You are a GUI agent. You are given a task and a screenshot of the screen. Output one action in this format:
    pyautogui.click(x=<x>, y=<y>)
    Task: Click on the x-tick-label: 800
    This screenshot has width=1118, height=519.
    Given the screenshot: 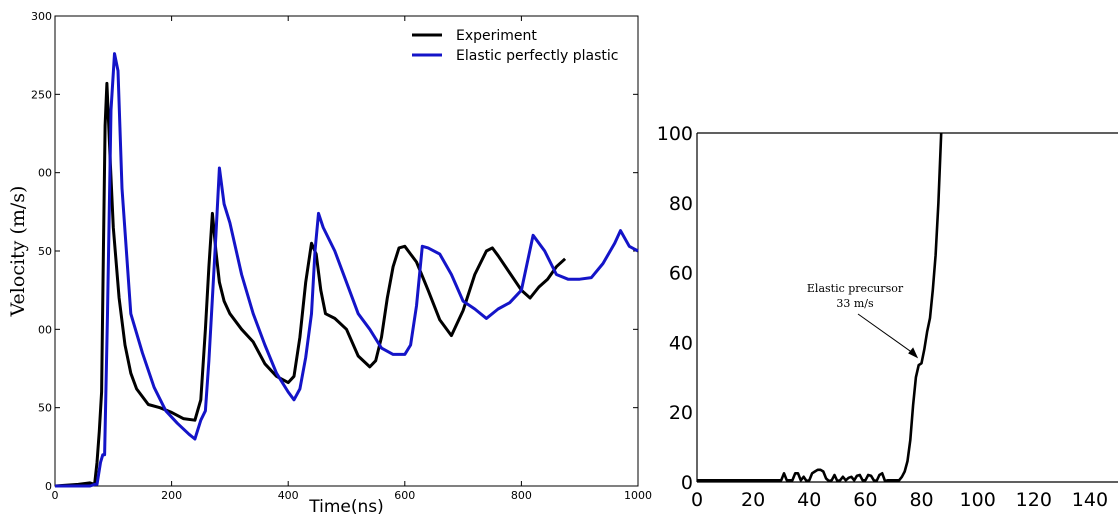 What is the action you would take?
    pyautogui.click(x=521, y=495)
    